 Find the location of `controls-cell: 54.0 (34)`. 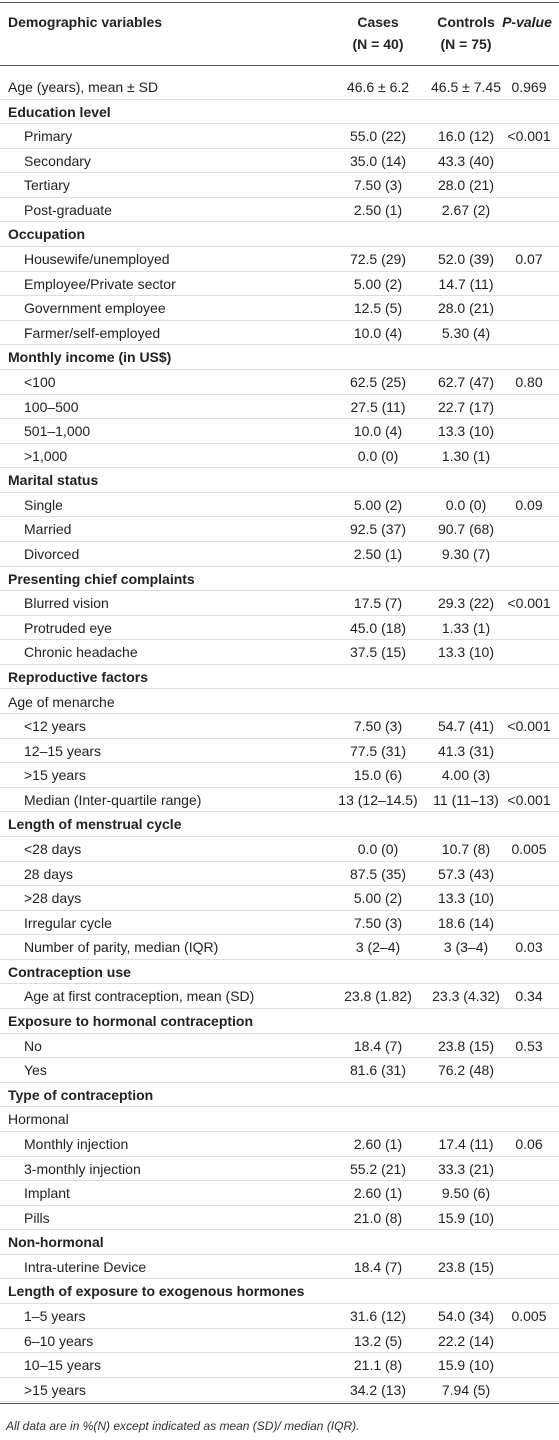

controls-cell: 54.0 (34) is located at coordinates (466, 1316).